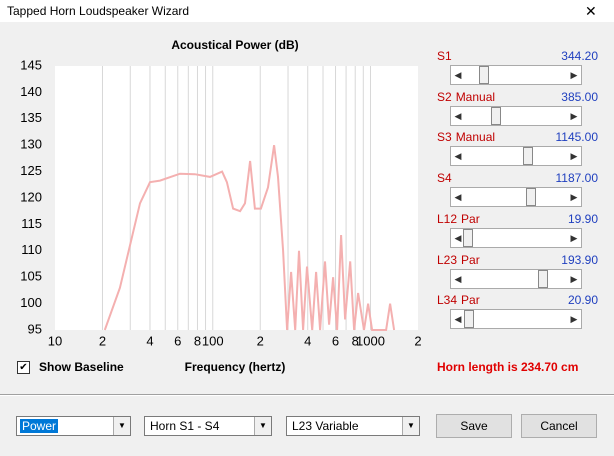 The width and height of the screenshot is (614, 456). I want to click on slider-value: 1145.00, so click(577, 137).